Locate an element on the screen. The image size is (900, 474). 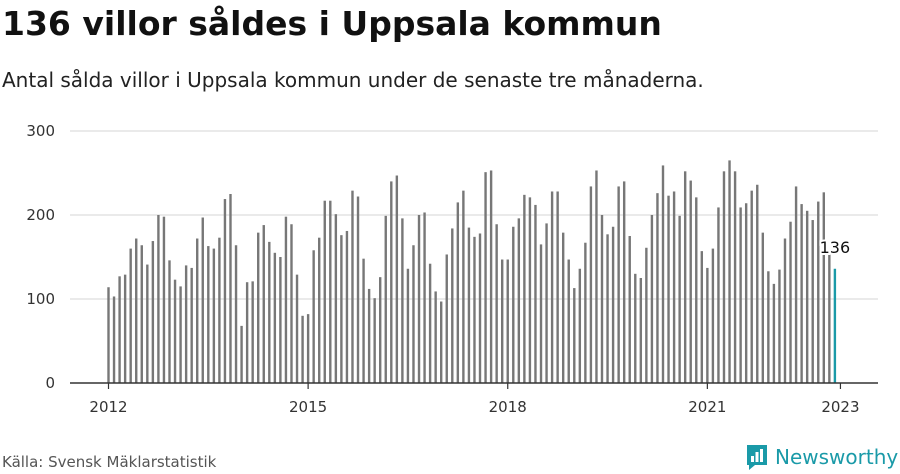
source-note: Källa: Svensk Mäklarstatistik is located at coordinates (109, 462).